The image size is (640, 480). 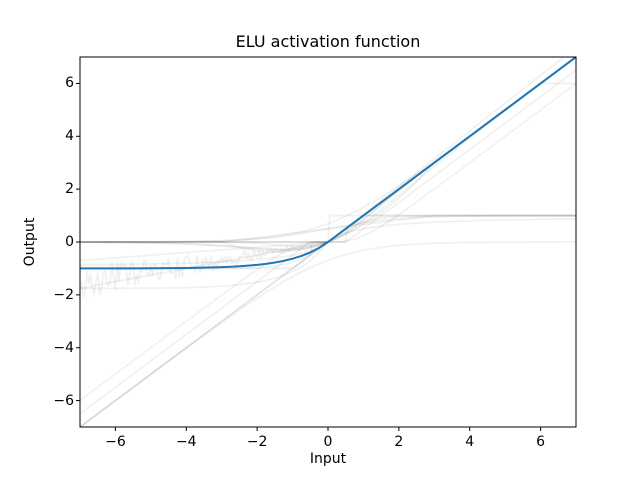 What do you see at coordinates (470, 442) in the screenshot?
I see `x-tick-label: 4` at bounding box center [470, 442].